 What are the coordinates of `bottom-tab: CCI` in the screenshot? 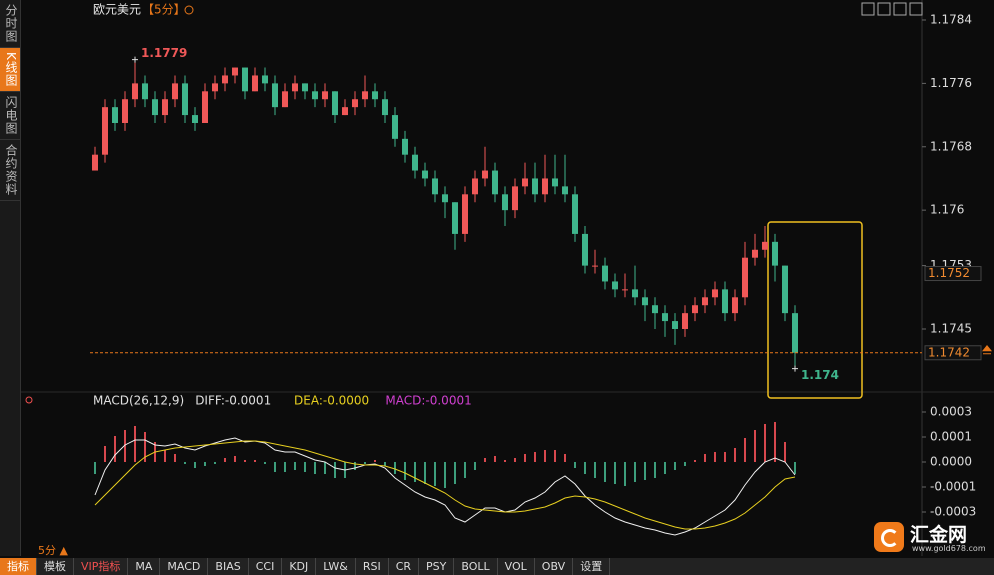 It's located at (266, 566).